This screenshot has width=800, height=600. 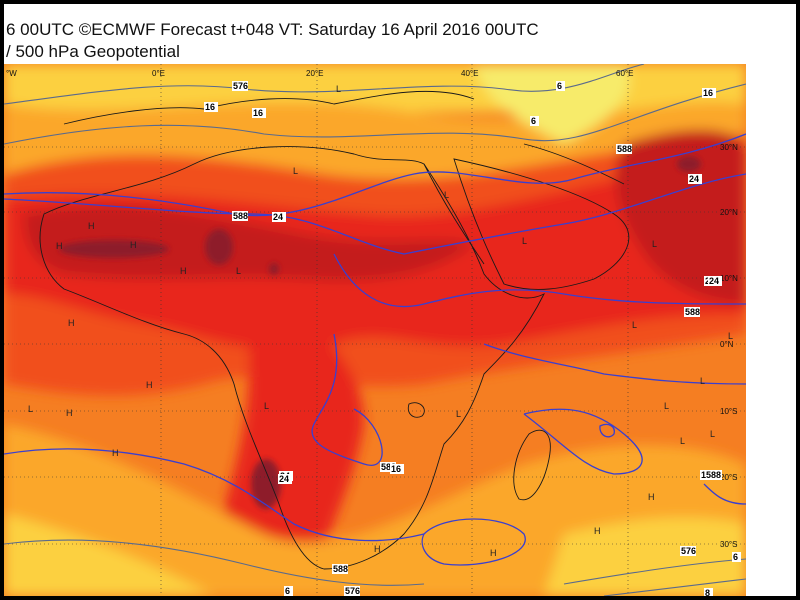 What do you see at coordinates (249, 243) in the screenshot?
I see `band-crimson` at bounding box center [249, 243].